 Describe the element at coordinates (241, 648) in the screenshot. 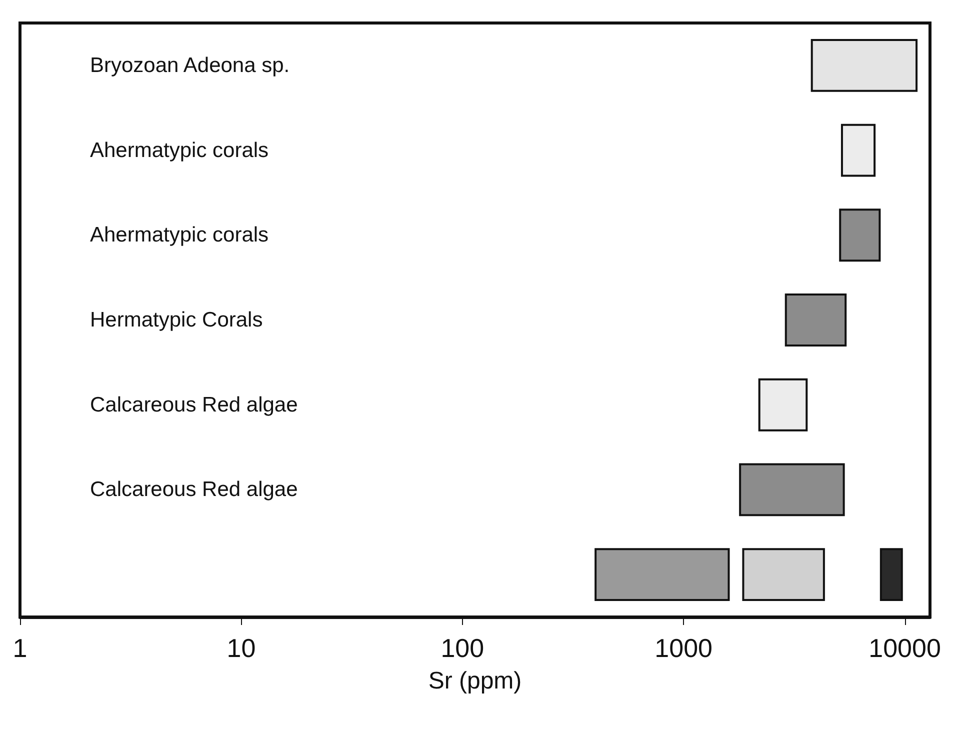

I see `x-tick-label: 10` at that location.